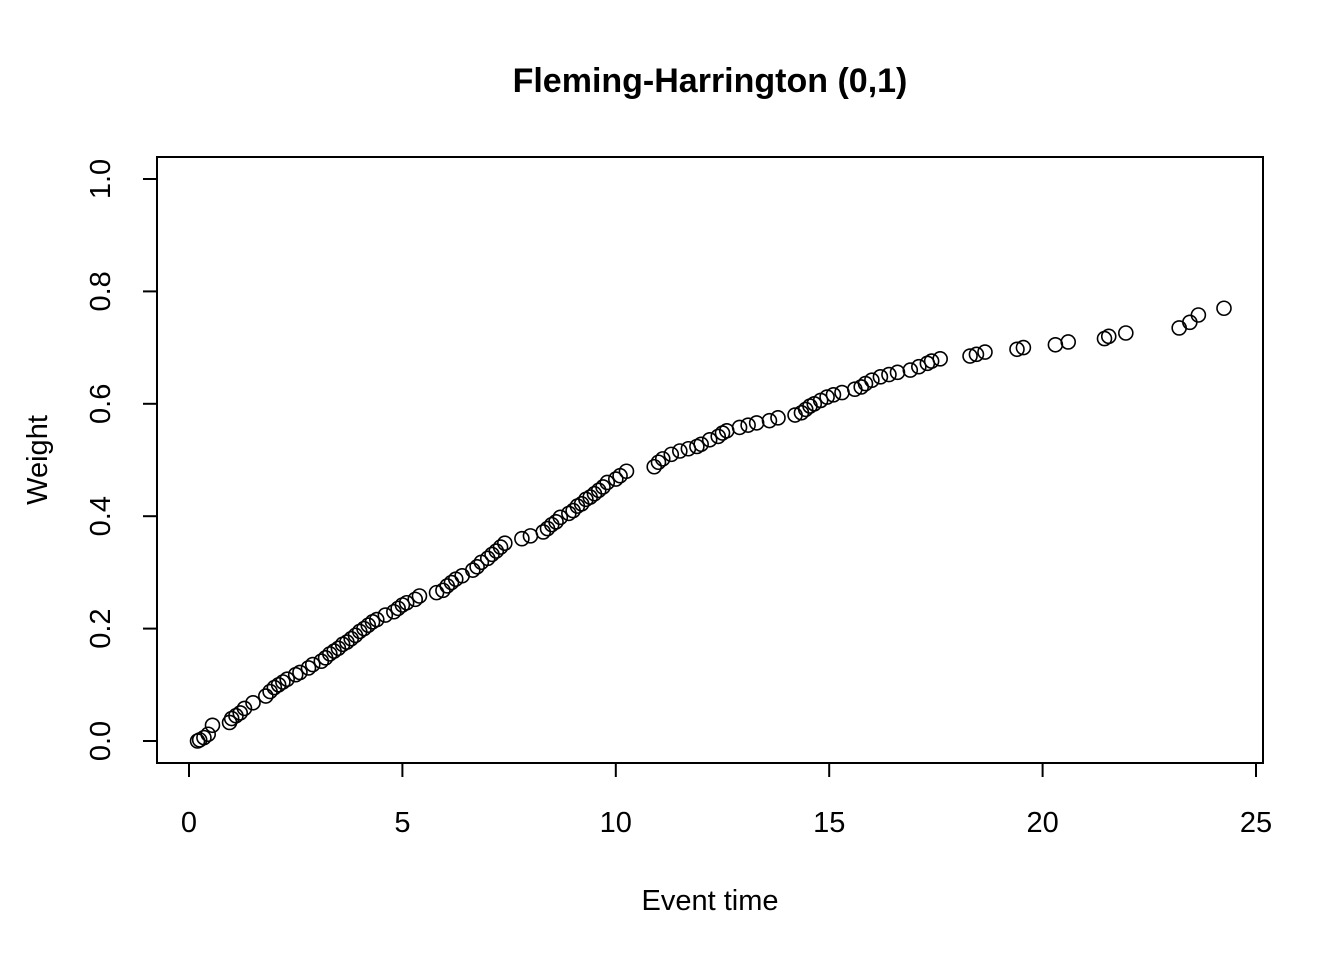 This screenshot has height=960, width=1344. I want to click on y-axis-label: Weight, so click(38, 460).